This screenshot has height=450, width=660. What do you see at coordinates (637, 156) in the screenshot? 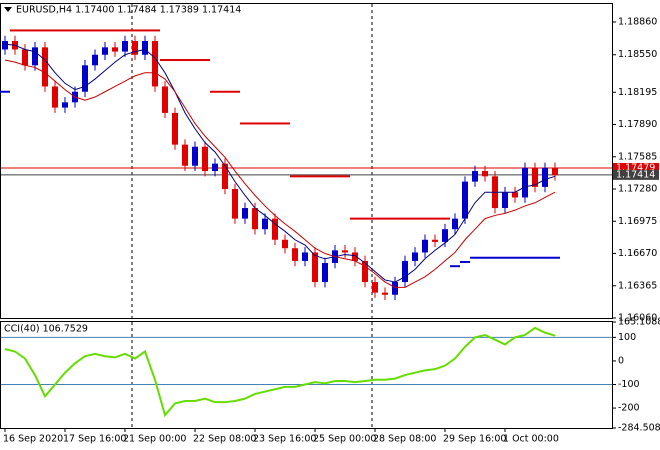
I see `y-tick-label: 1.17585` at bounding box center [637, 156].